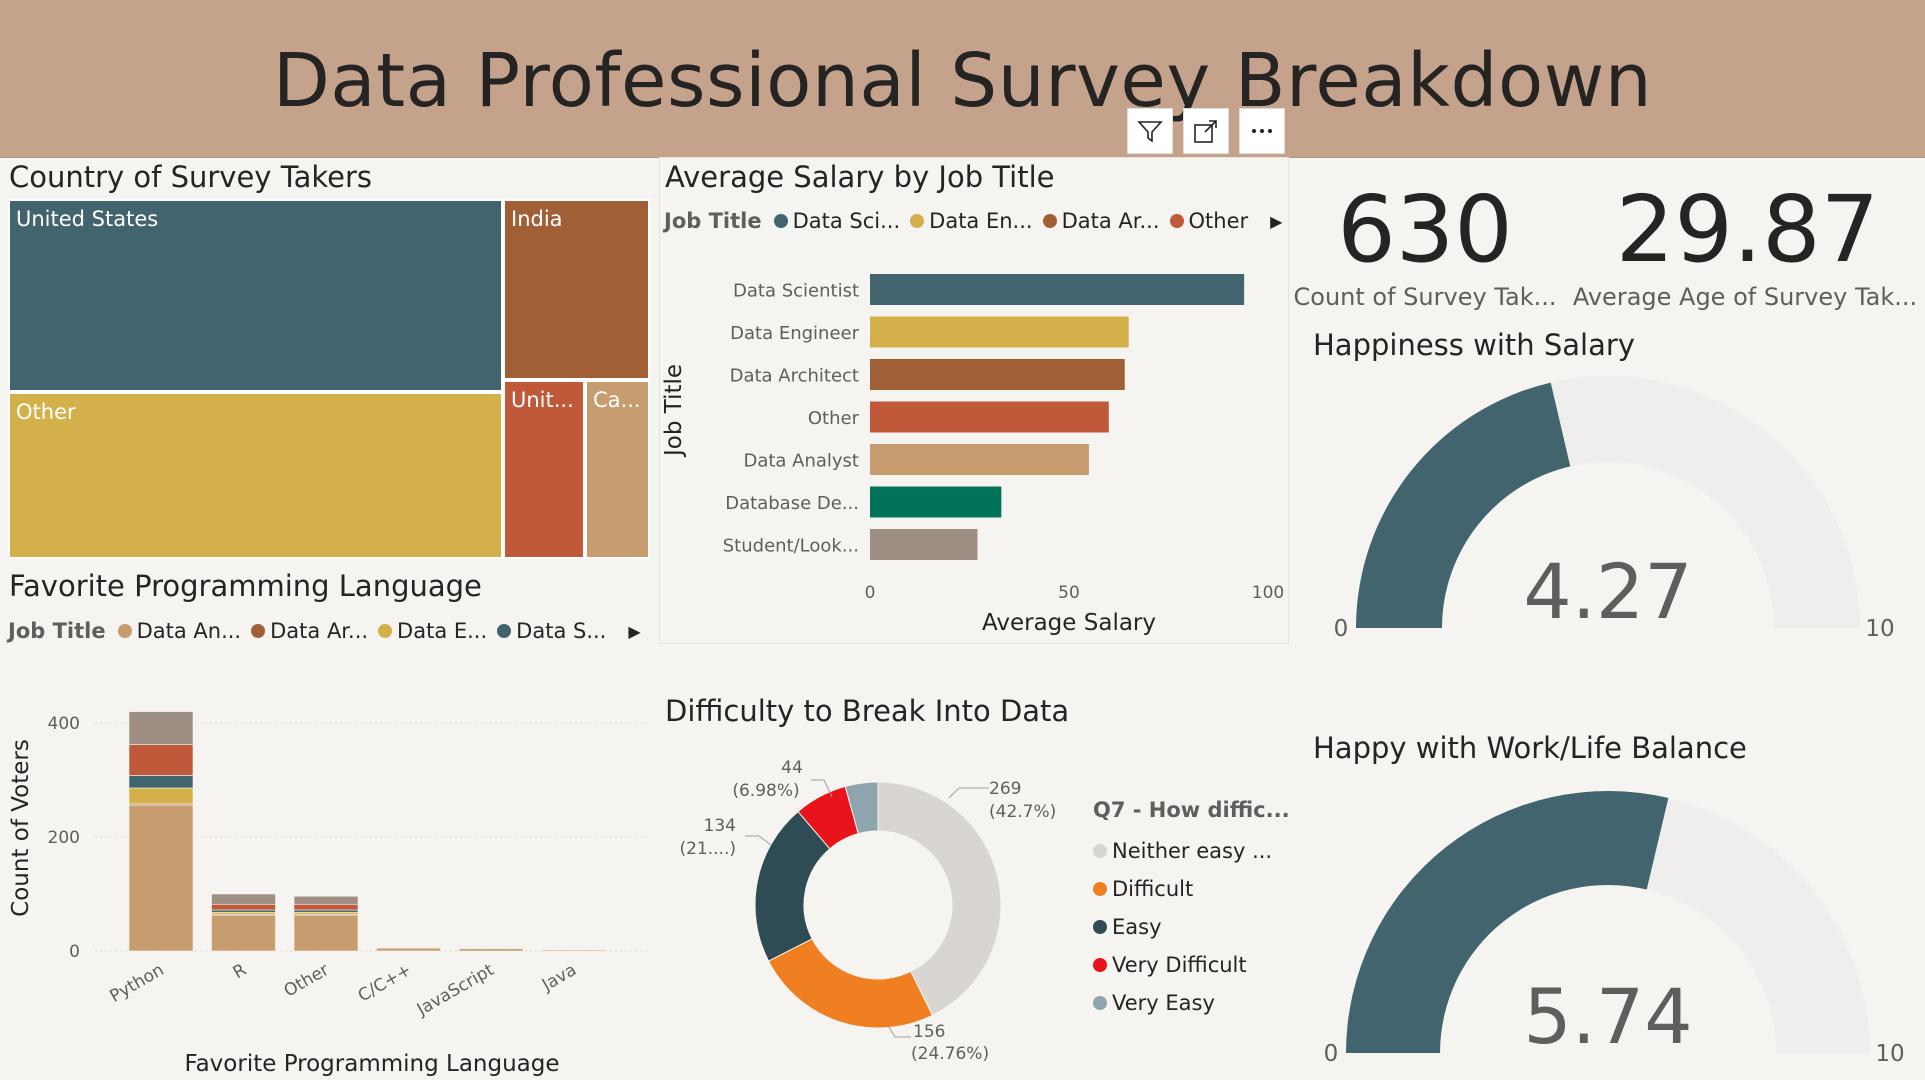 The height and width of the screenshot is (1080, 1925). I want to click on legend-item-label: Difficult, so click(1153, 889).